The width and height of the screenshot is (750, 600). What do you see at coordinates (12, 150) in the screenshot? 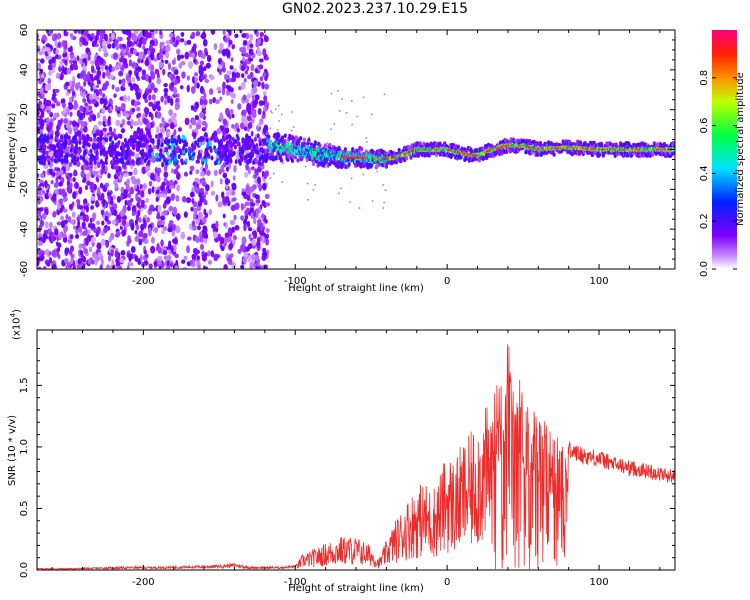
I see `spectrogram-ylabel: Frequency (Hz)` at bounding box center [12, 150].